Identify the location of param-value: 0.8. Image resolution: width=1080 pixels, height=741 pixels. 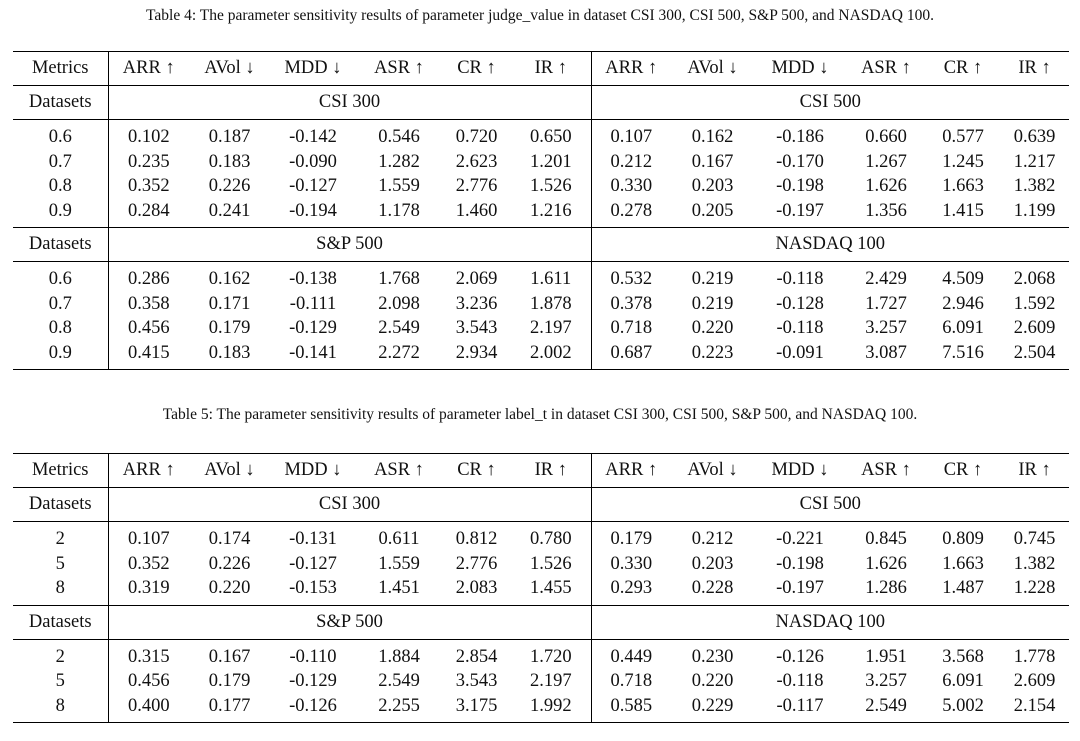
(61, 328).